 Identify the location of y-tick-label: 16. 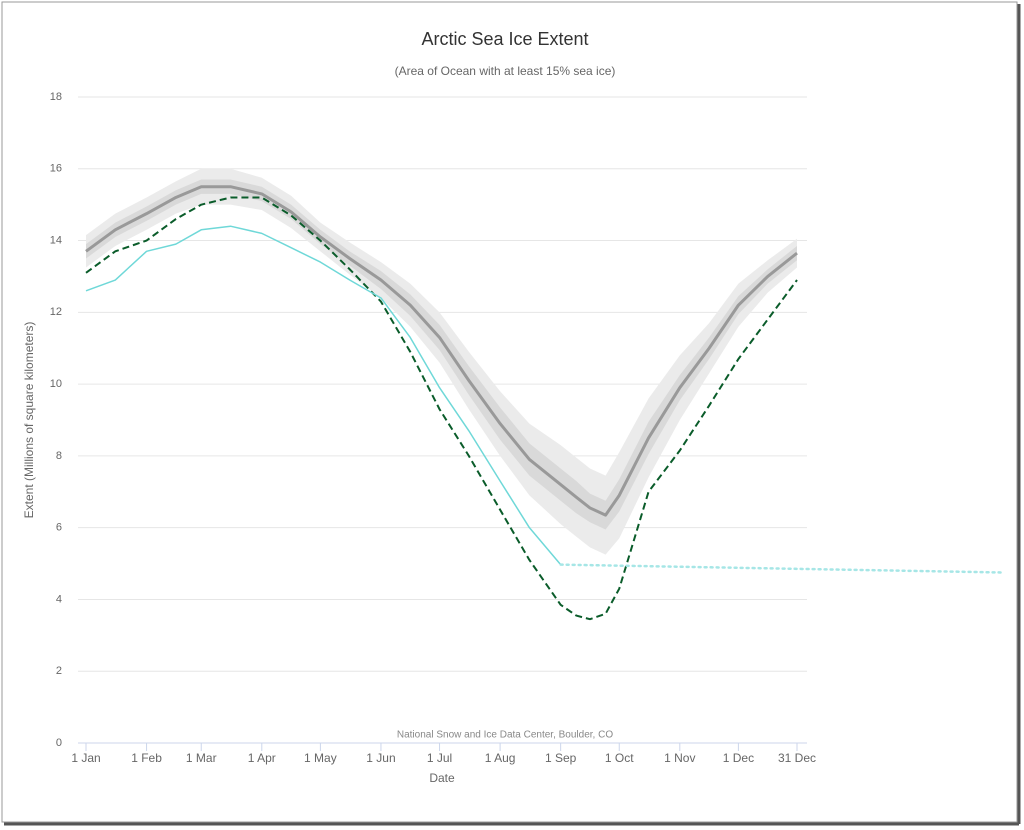
(56, 169).